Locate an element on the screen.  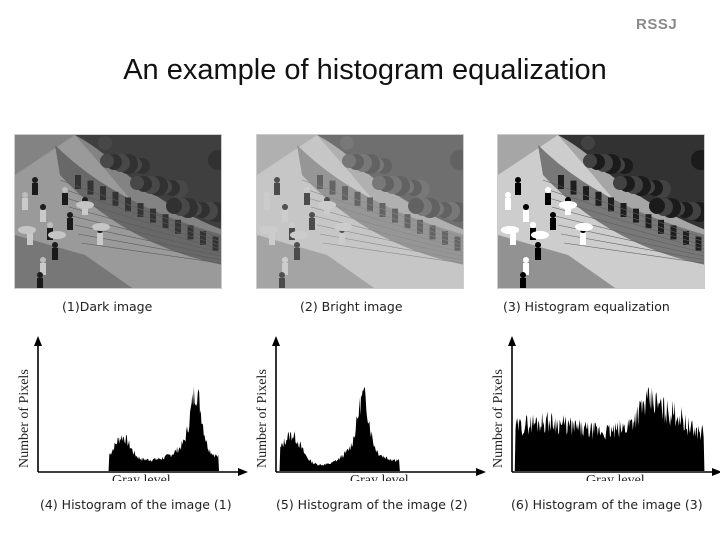
photo-dark-image is located at coordinates (118, 211).